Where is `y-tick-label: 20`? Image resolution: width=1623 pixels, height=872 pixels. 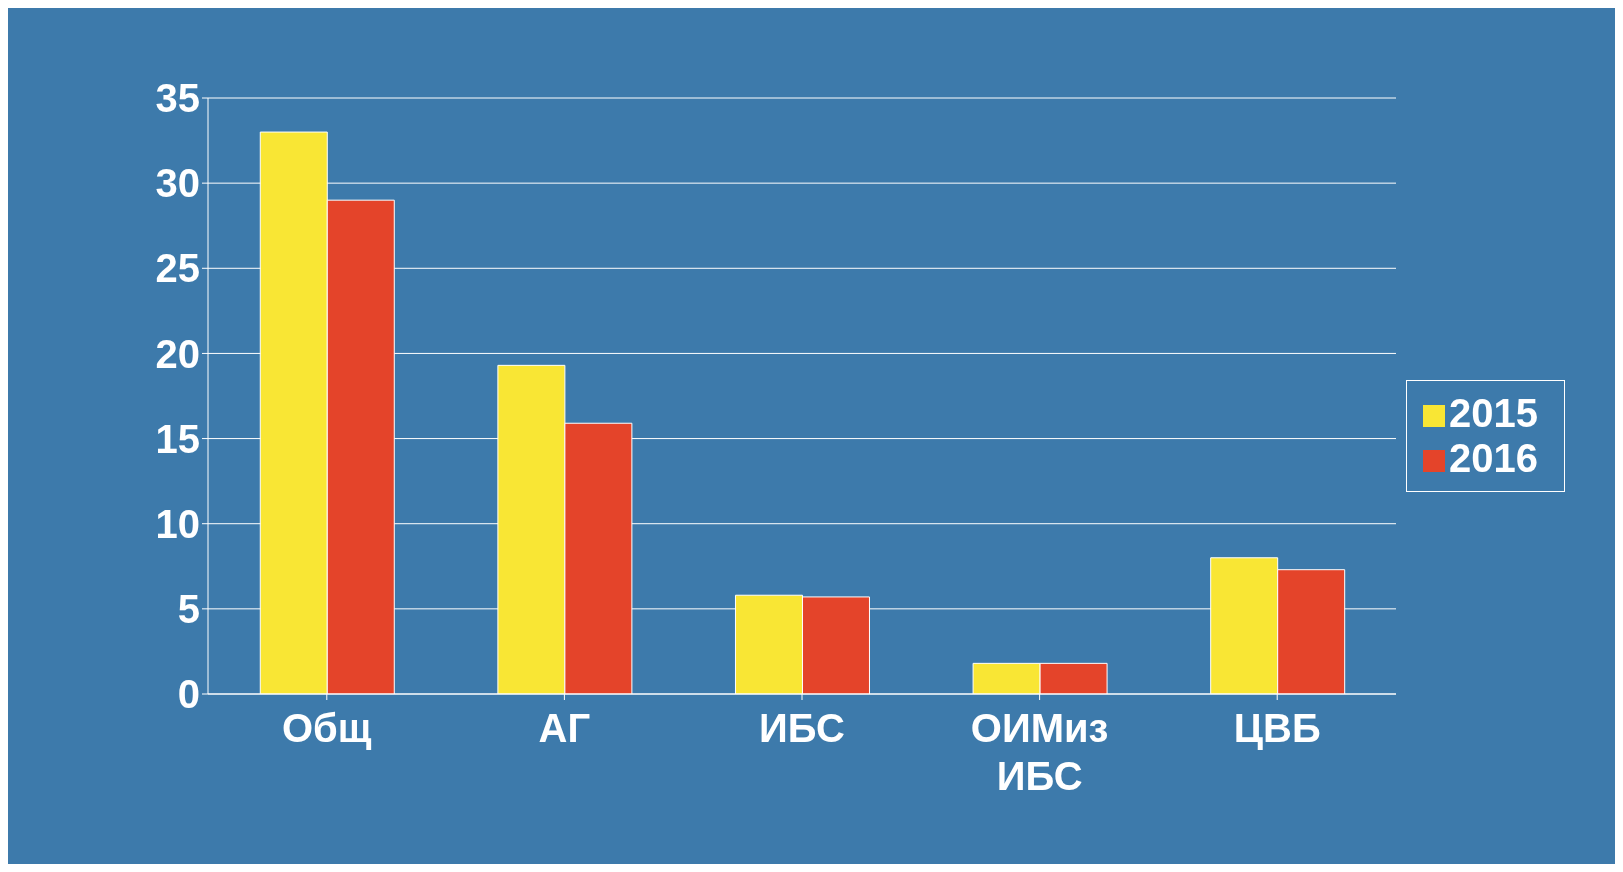 y-tick-label: 20 is located at coordinates (177, 353).